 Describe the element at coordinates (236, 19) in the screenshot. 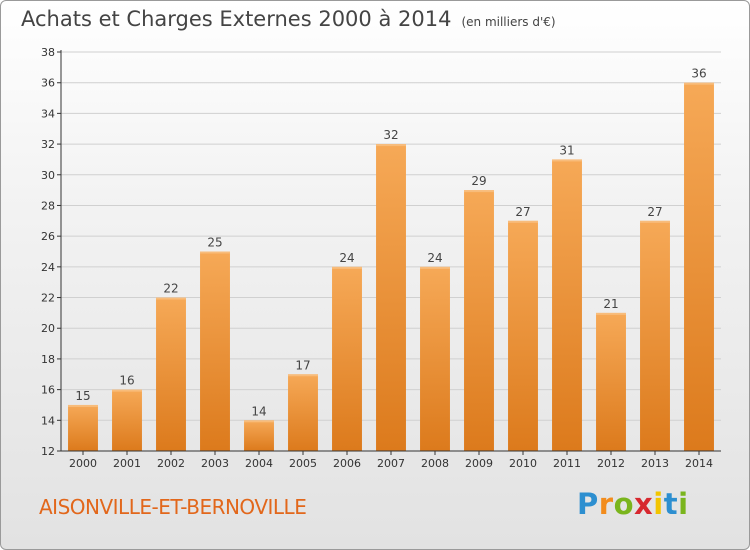

I see `chart-title-text: Achats et Charges Externes 2000 à 2014` at that location.